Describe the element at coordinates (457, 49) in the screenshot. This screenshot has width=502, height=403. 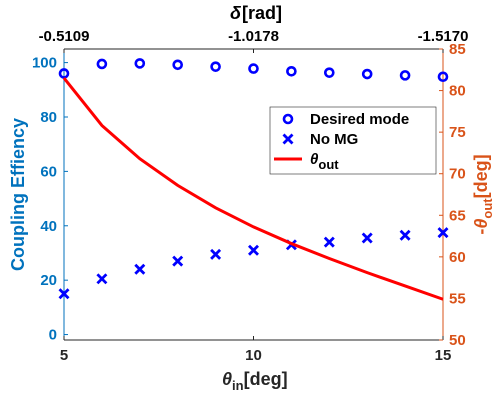
I see `y-right-tick-label: 85` at that location.